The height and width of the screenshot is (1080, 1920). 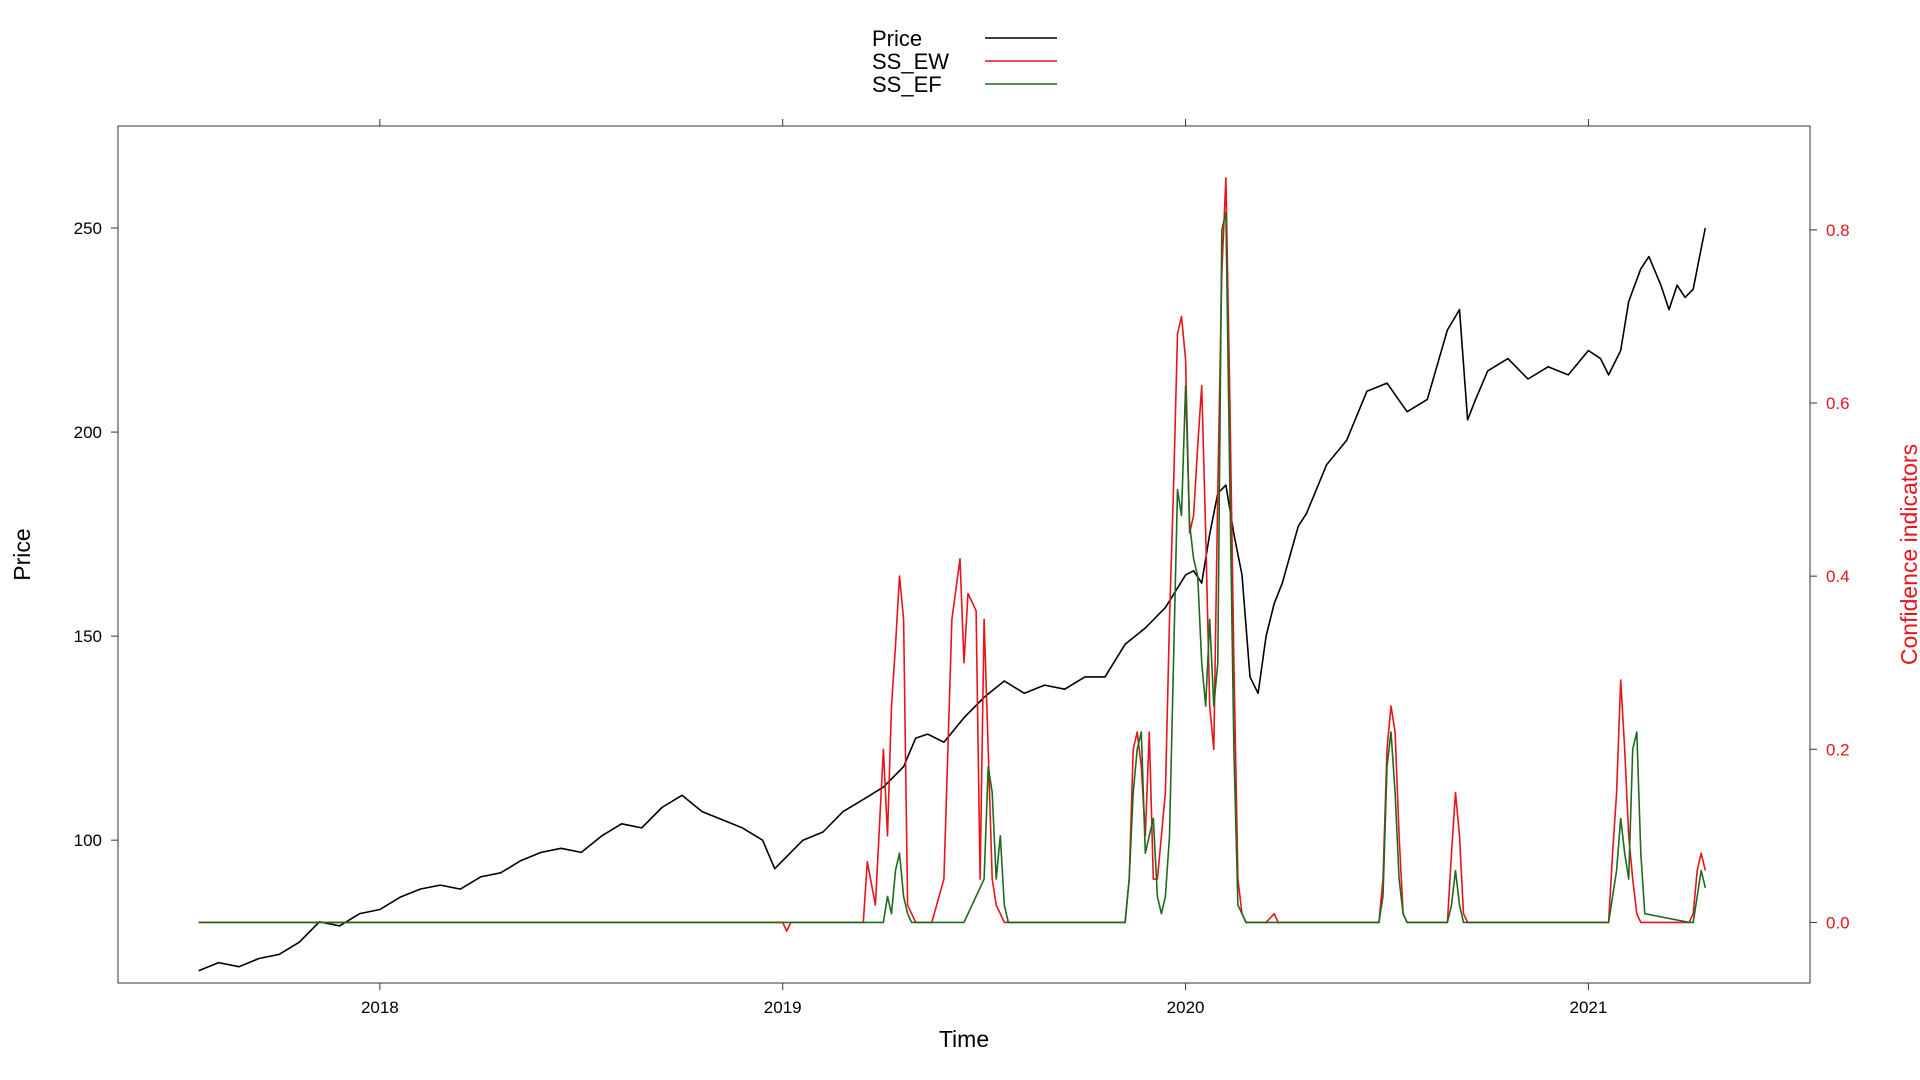 I want to click on y2-tick-label-0: 0.0, so click(x=1838, y=922).